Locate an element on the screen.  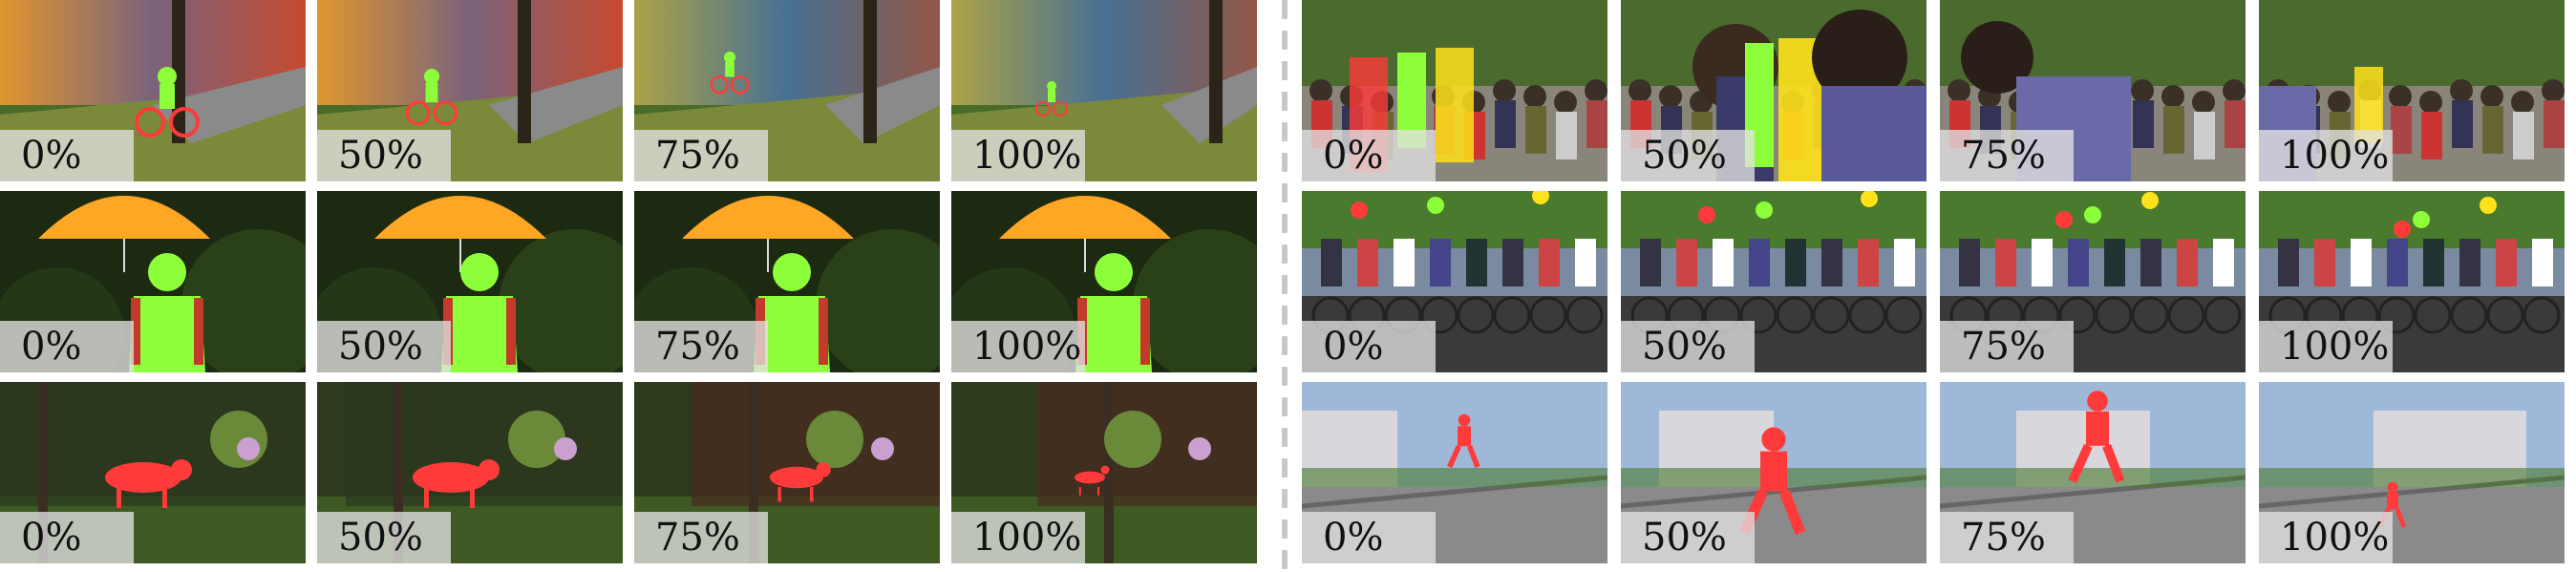
fox-garden-frame-0: 0% is located at coordinates (153, 472).